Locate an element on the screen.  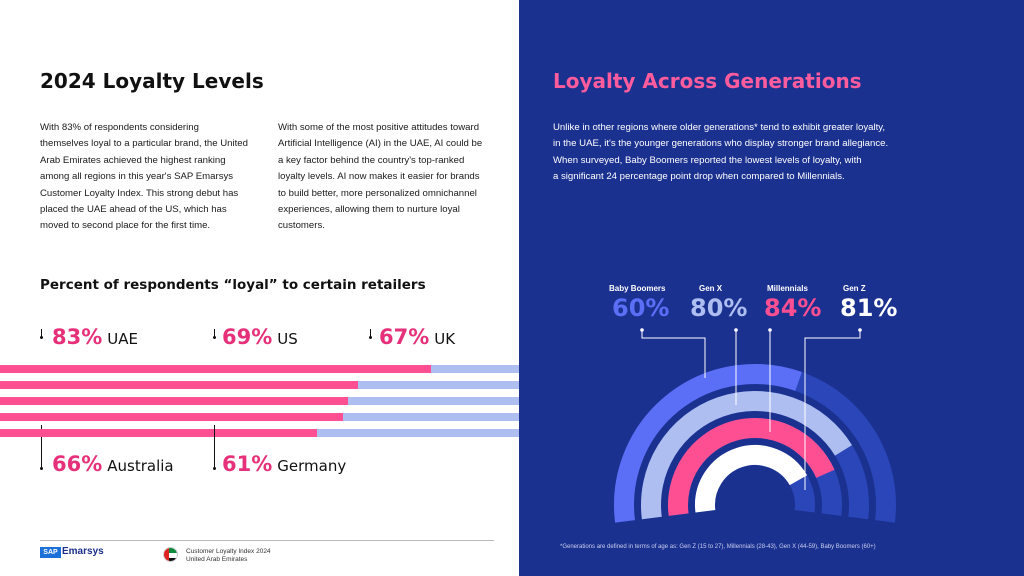
generations-arc-chart is located at coordinates (755, 425).